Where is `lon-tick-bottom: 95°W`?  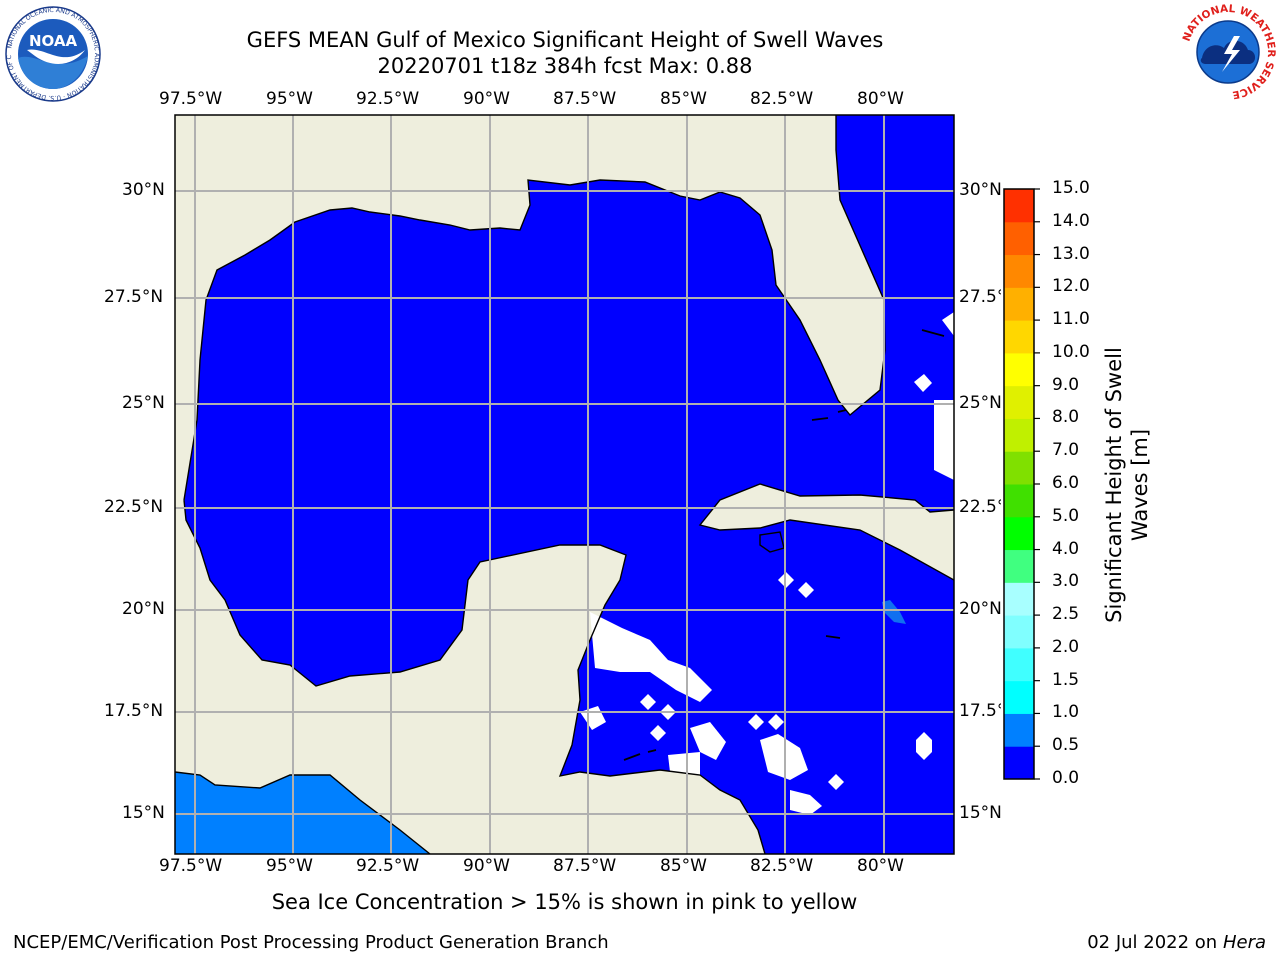 lon-tick-bottom: 95°W is located at coordinates (289, 866).